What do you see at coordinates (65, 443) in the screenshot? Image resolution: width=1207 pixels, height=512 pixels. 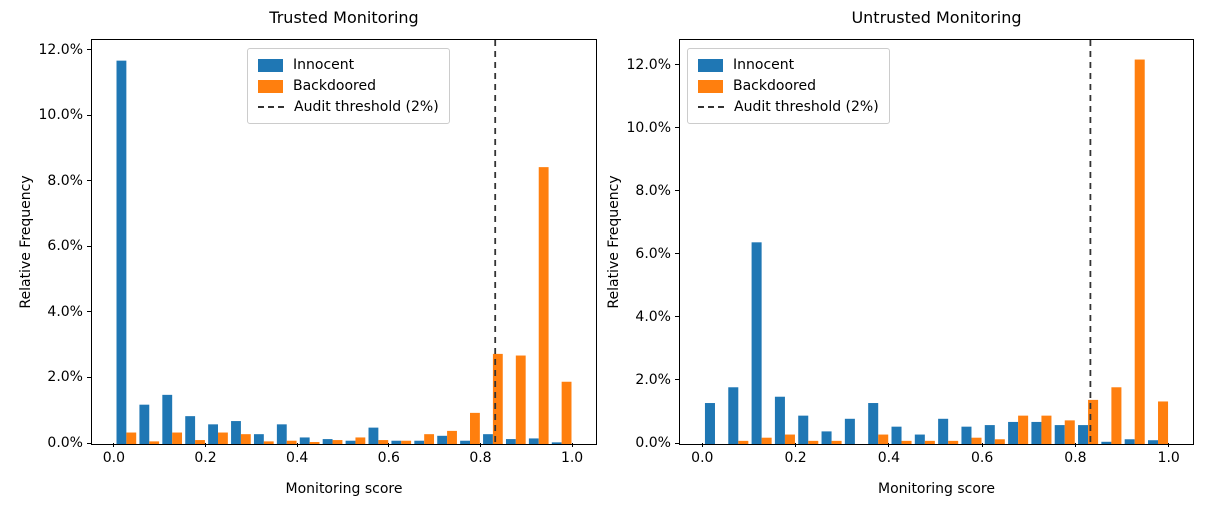 I see `y-tick-label: 0.0%` at bounding box center [65, 443].